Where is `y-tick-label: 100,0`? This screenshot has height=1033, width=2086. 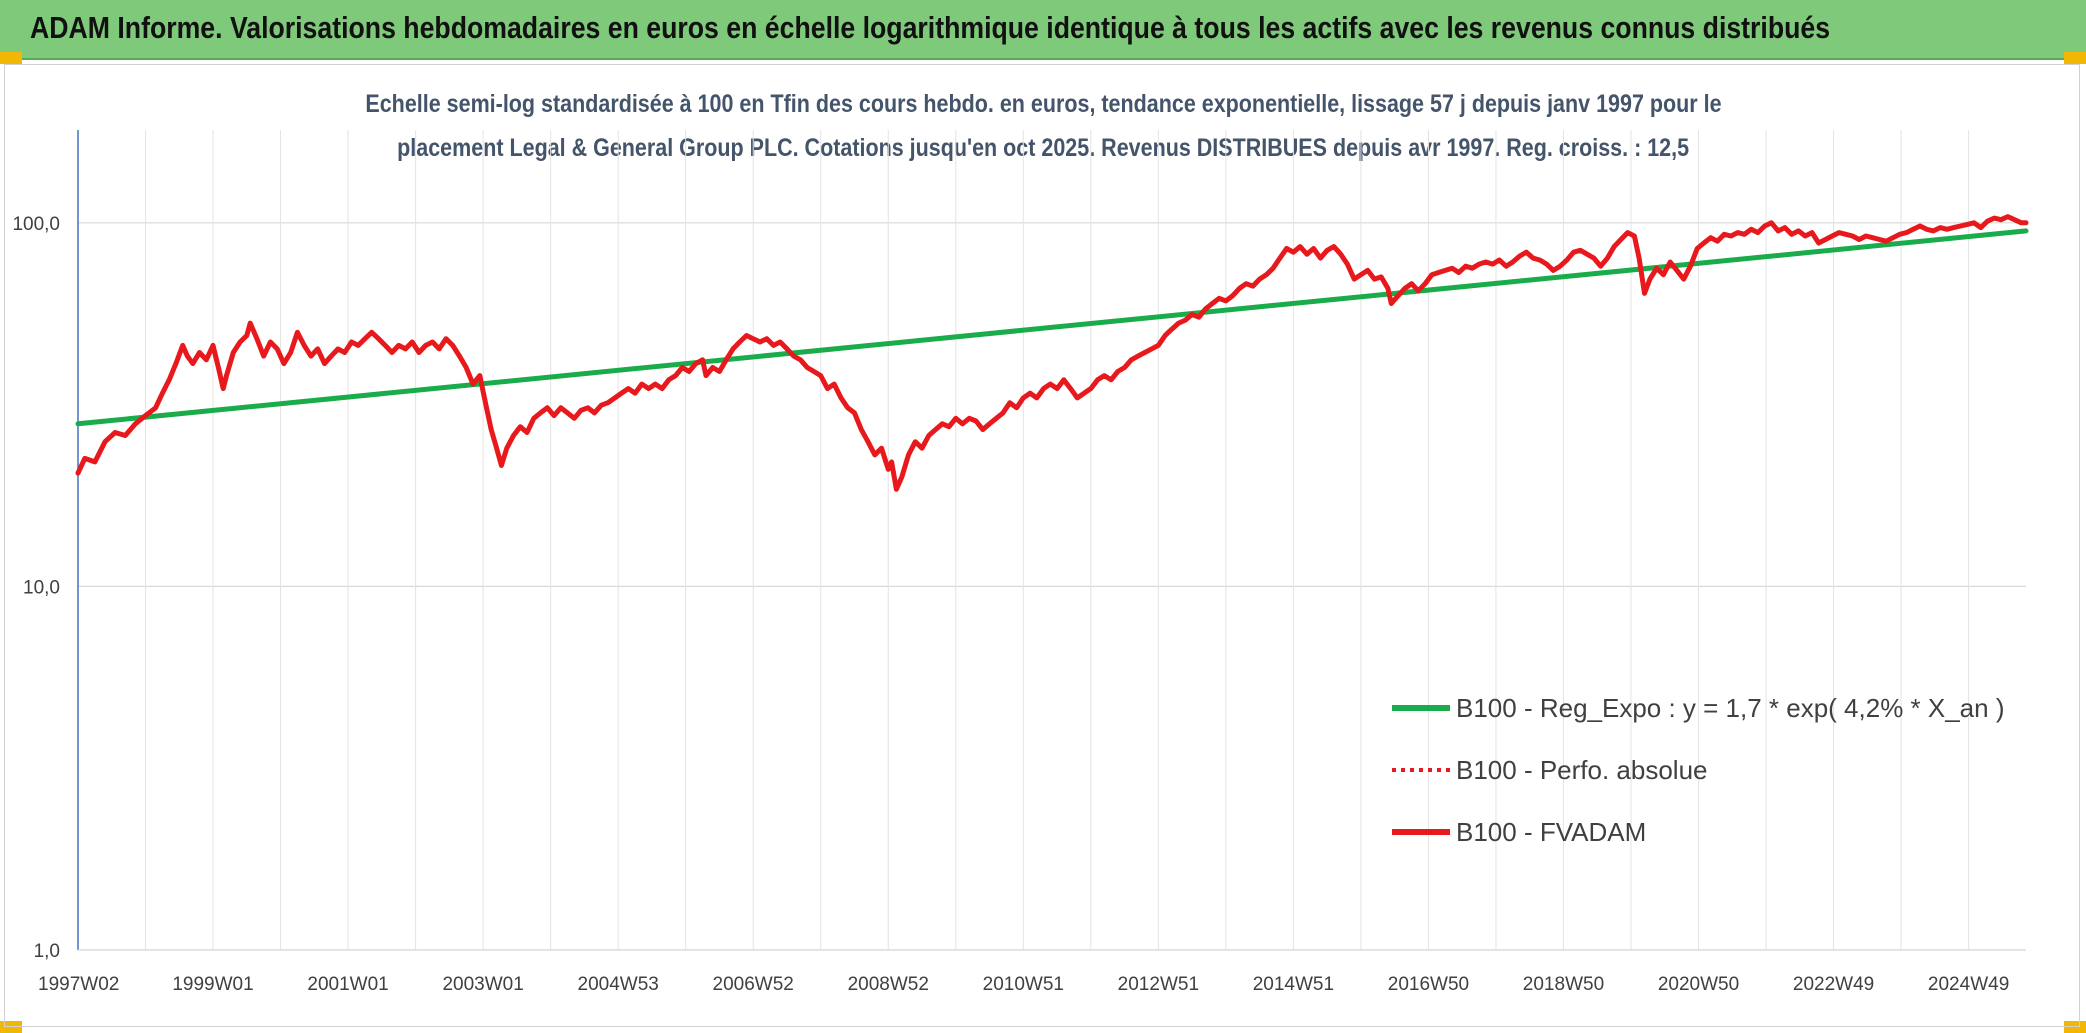 y-tick-label: 100,0 is located at coordinates (36, 224).